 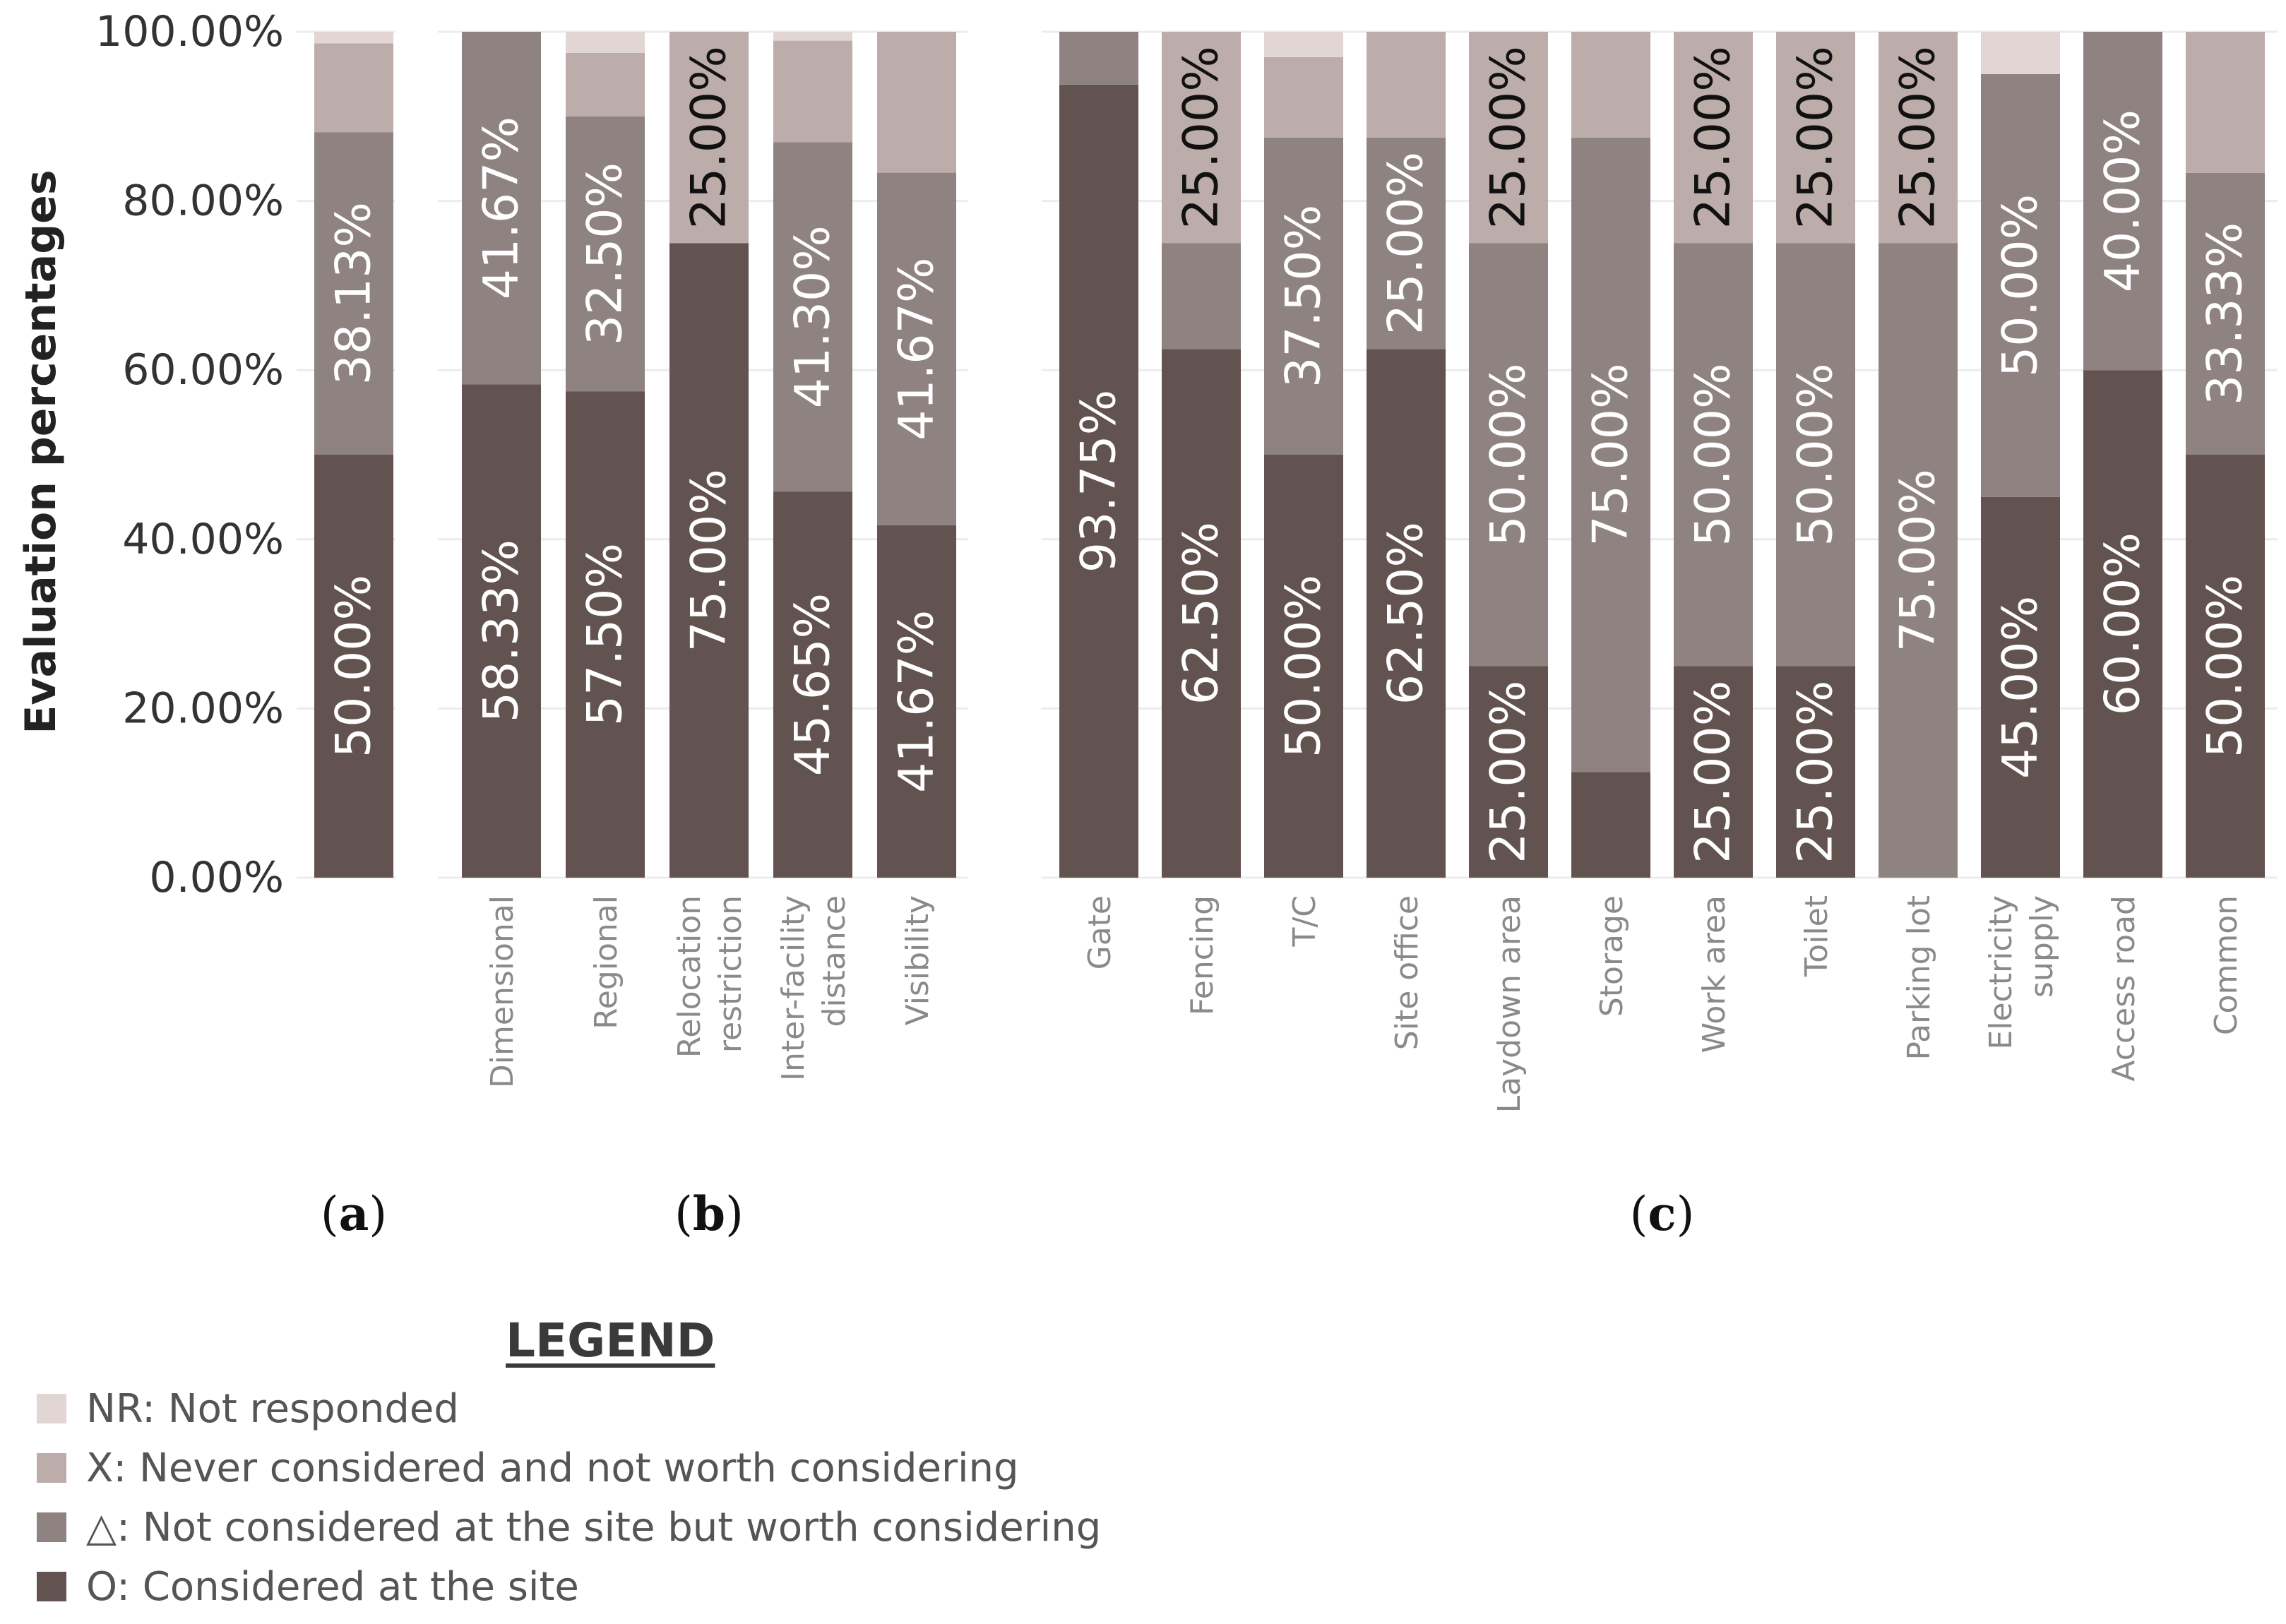 I want to click on y-tick-label: 100.00%, so click(x=189, y=31).